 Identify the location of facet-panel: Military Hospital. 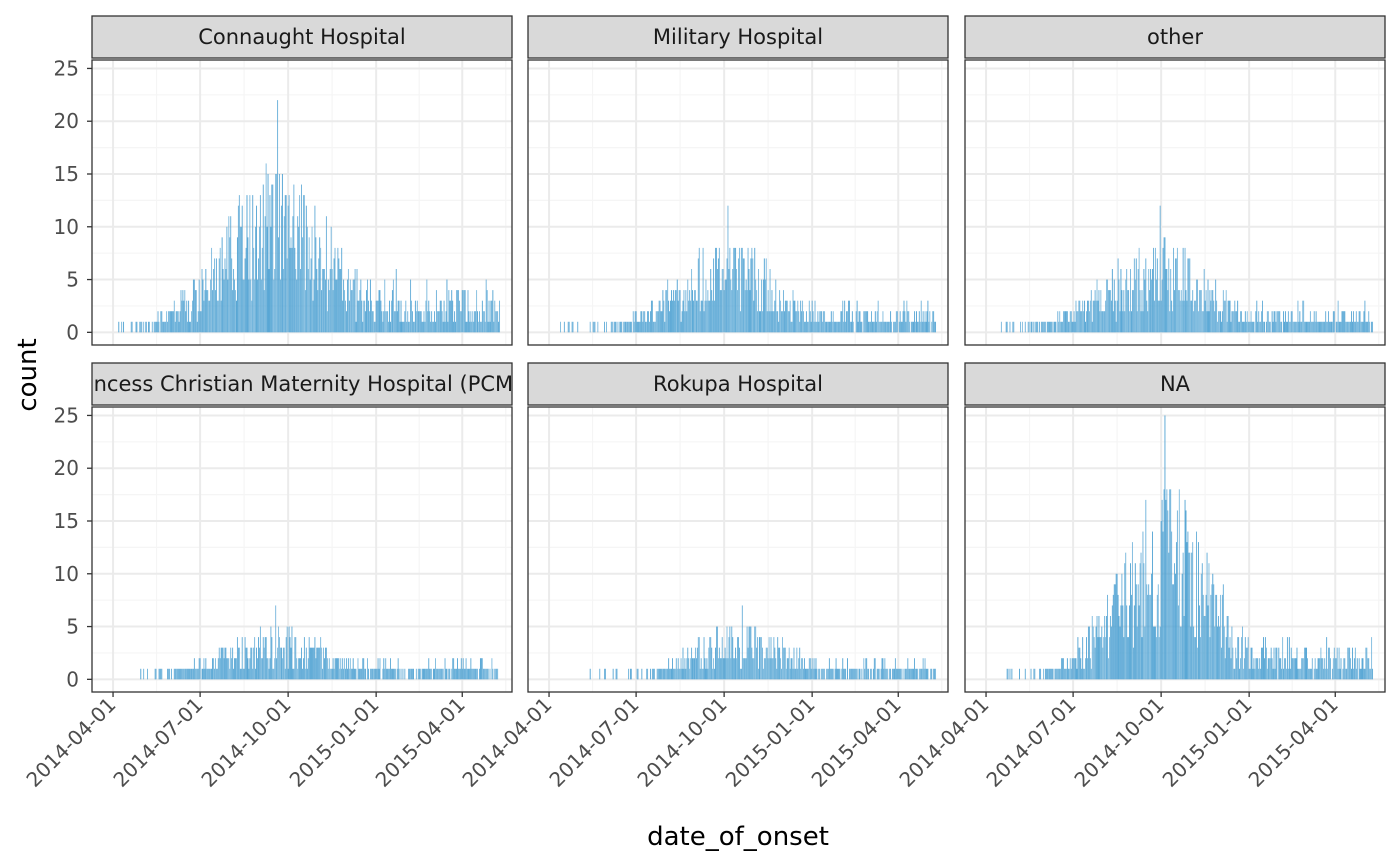
(738, 180).